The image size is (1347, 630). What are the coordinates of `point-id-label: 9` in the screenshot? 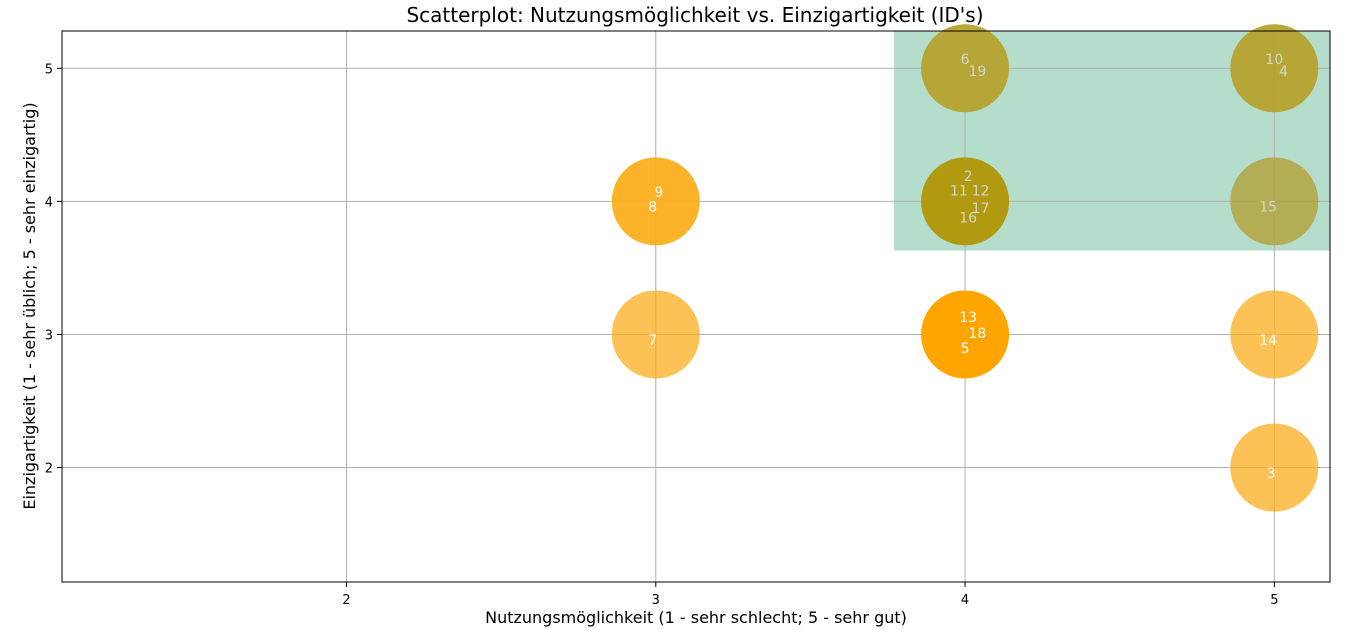 It's located at (658, 193).